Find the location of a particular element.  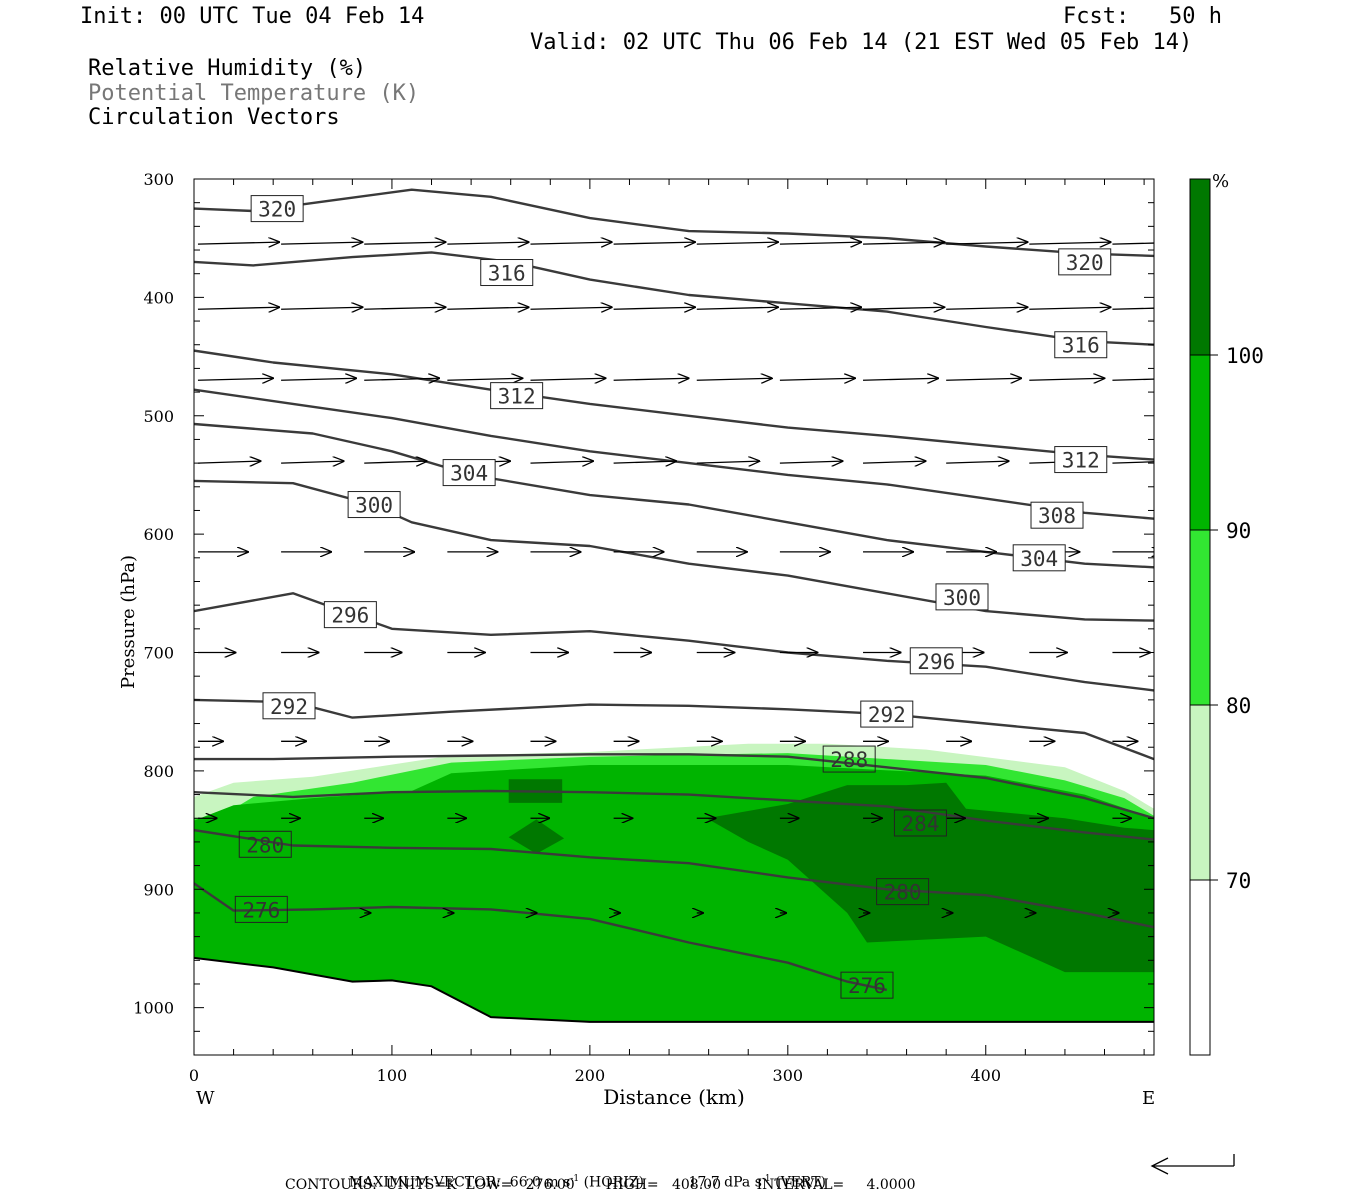

colorbar-label-100: 100 is located at coordinates (1245, 356).